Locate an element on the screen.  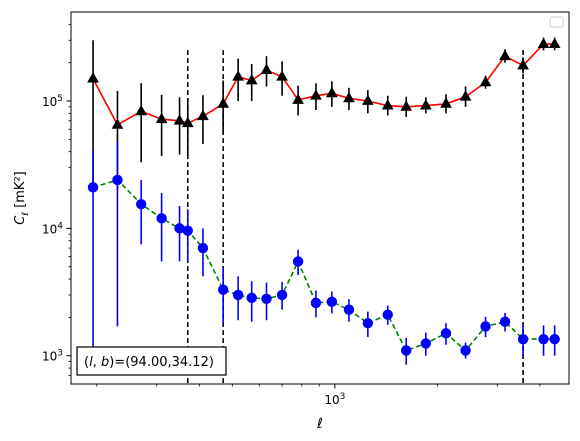
tick-exponent: 5 is located at coordinates (60, 99).